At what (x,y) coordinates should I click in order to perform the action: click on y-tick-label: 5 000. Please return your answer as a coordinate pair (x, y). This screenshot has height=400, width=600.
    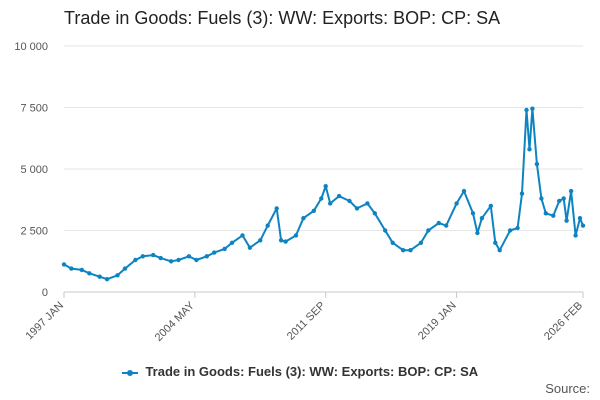
    Looking at the image, I should click on (34, 170).